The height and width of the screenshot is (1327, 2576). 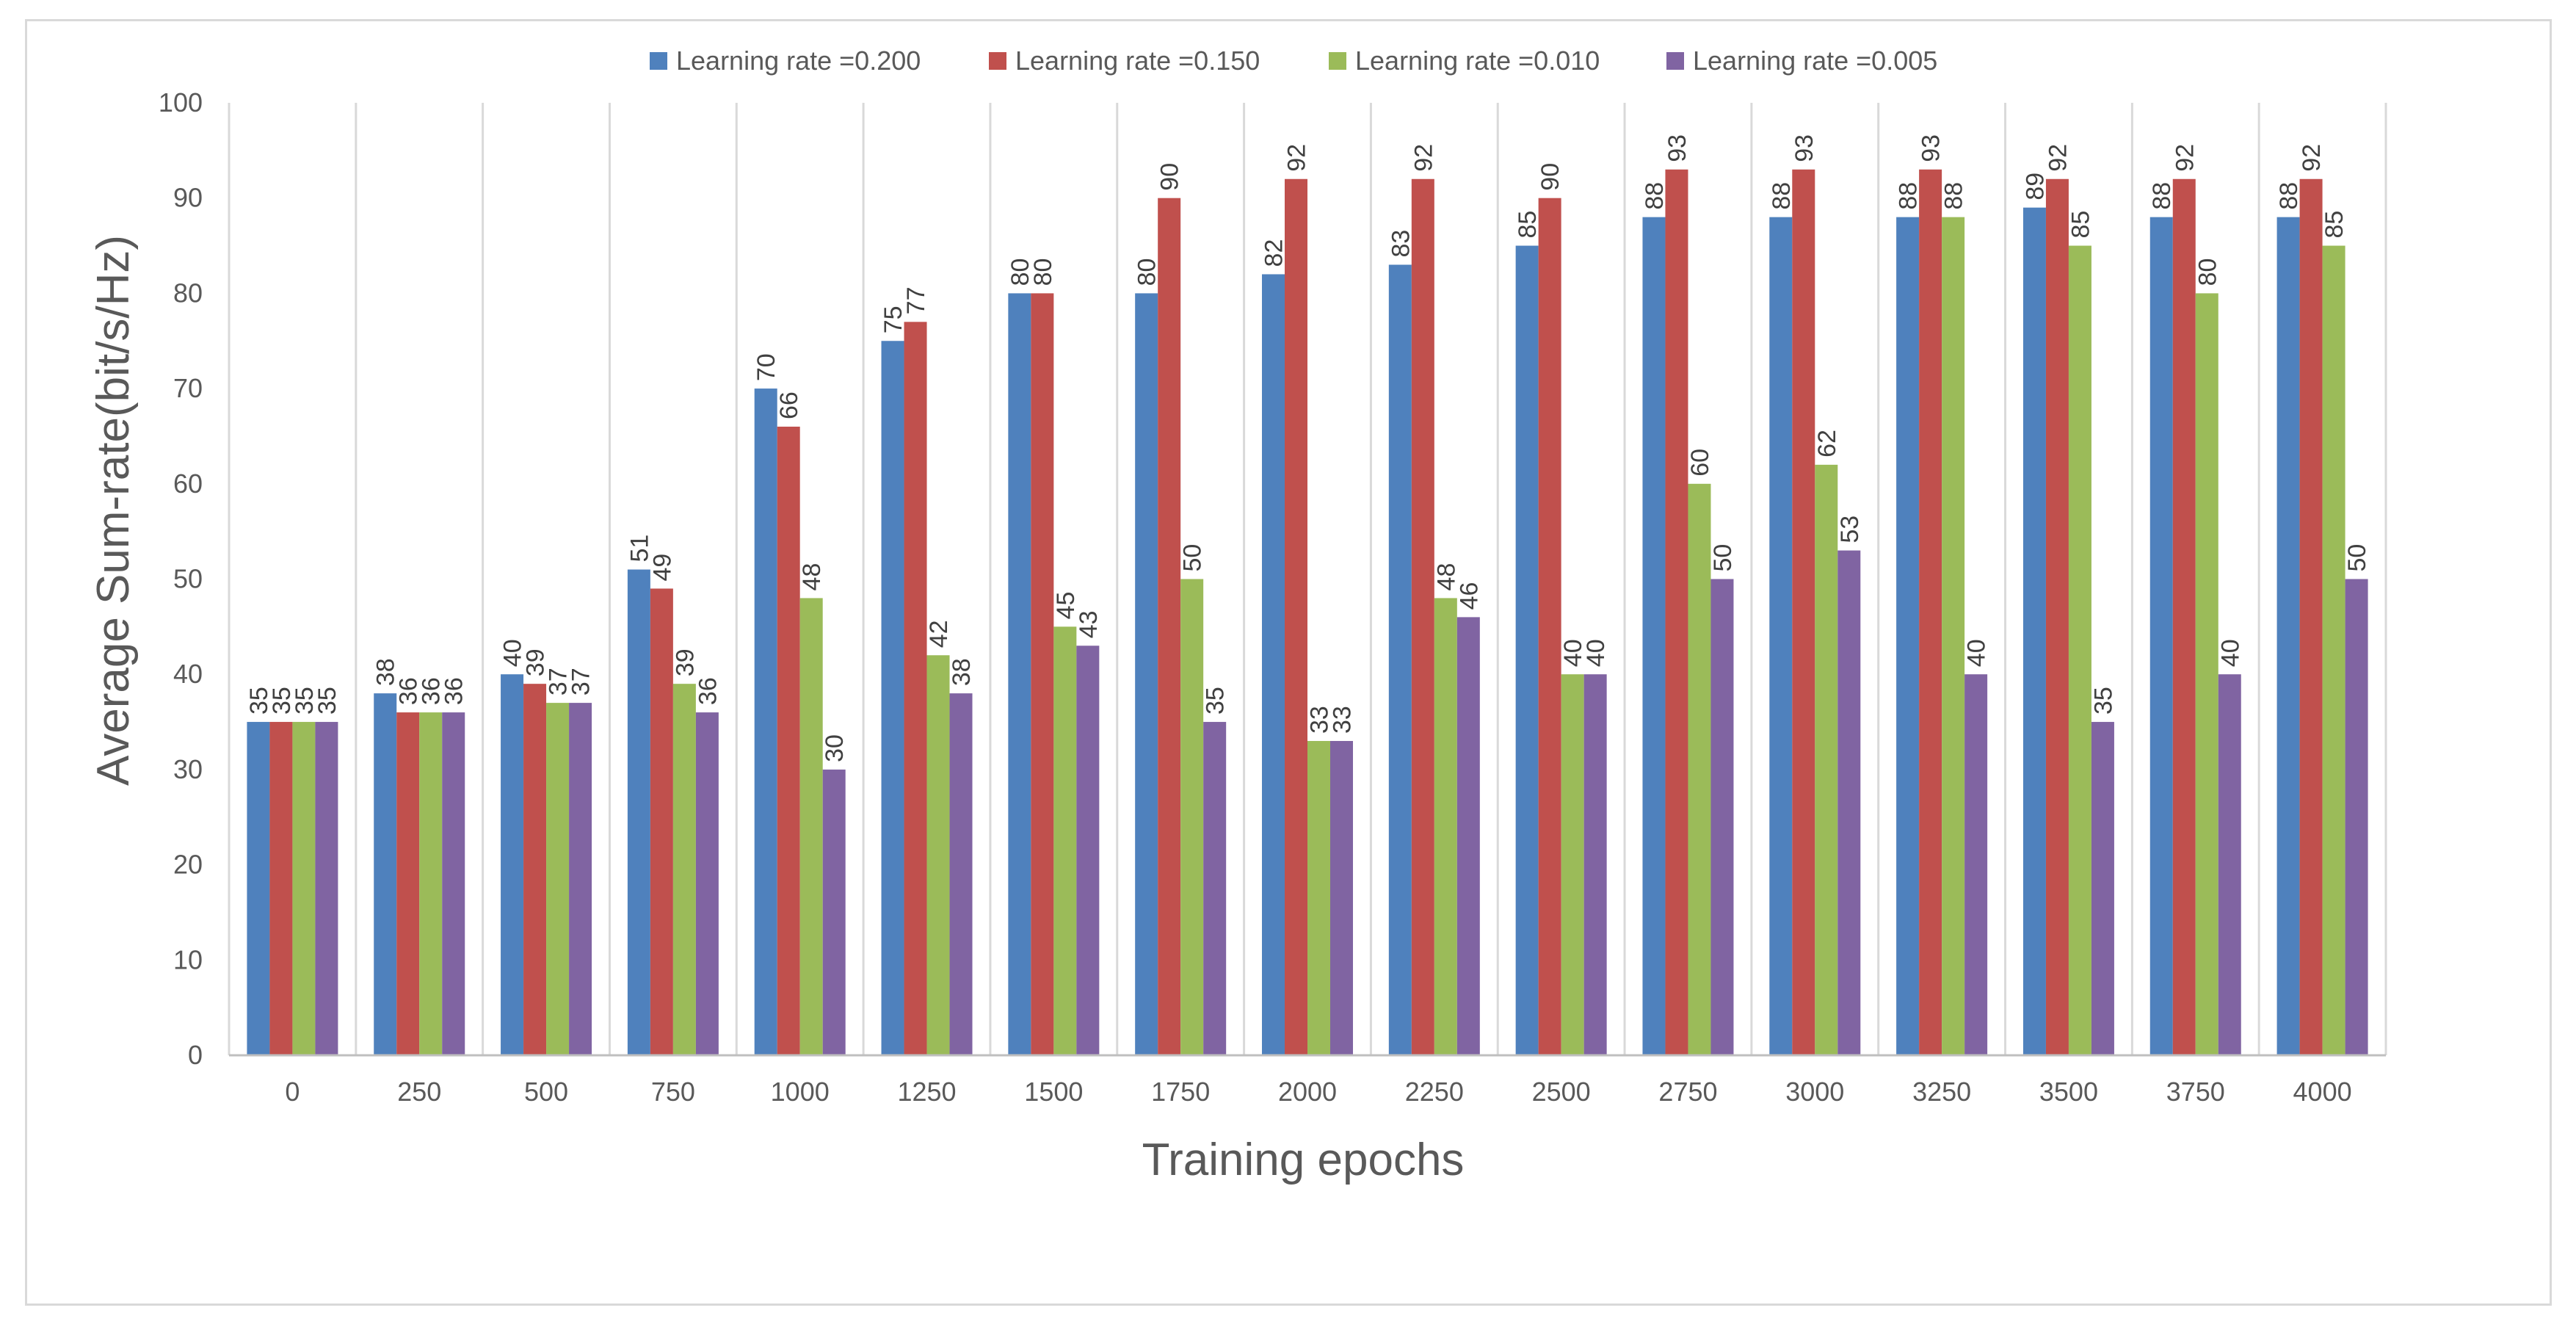 What do you see at coordinates (1170, 177) in the screenshot?
I see `data-label-s1-1750: 90` at bounding box center [1170, 177].